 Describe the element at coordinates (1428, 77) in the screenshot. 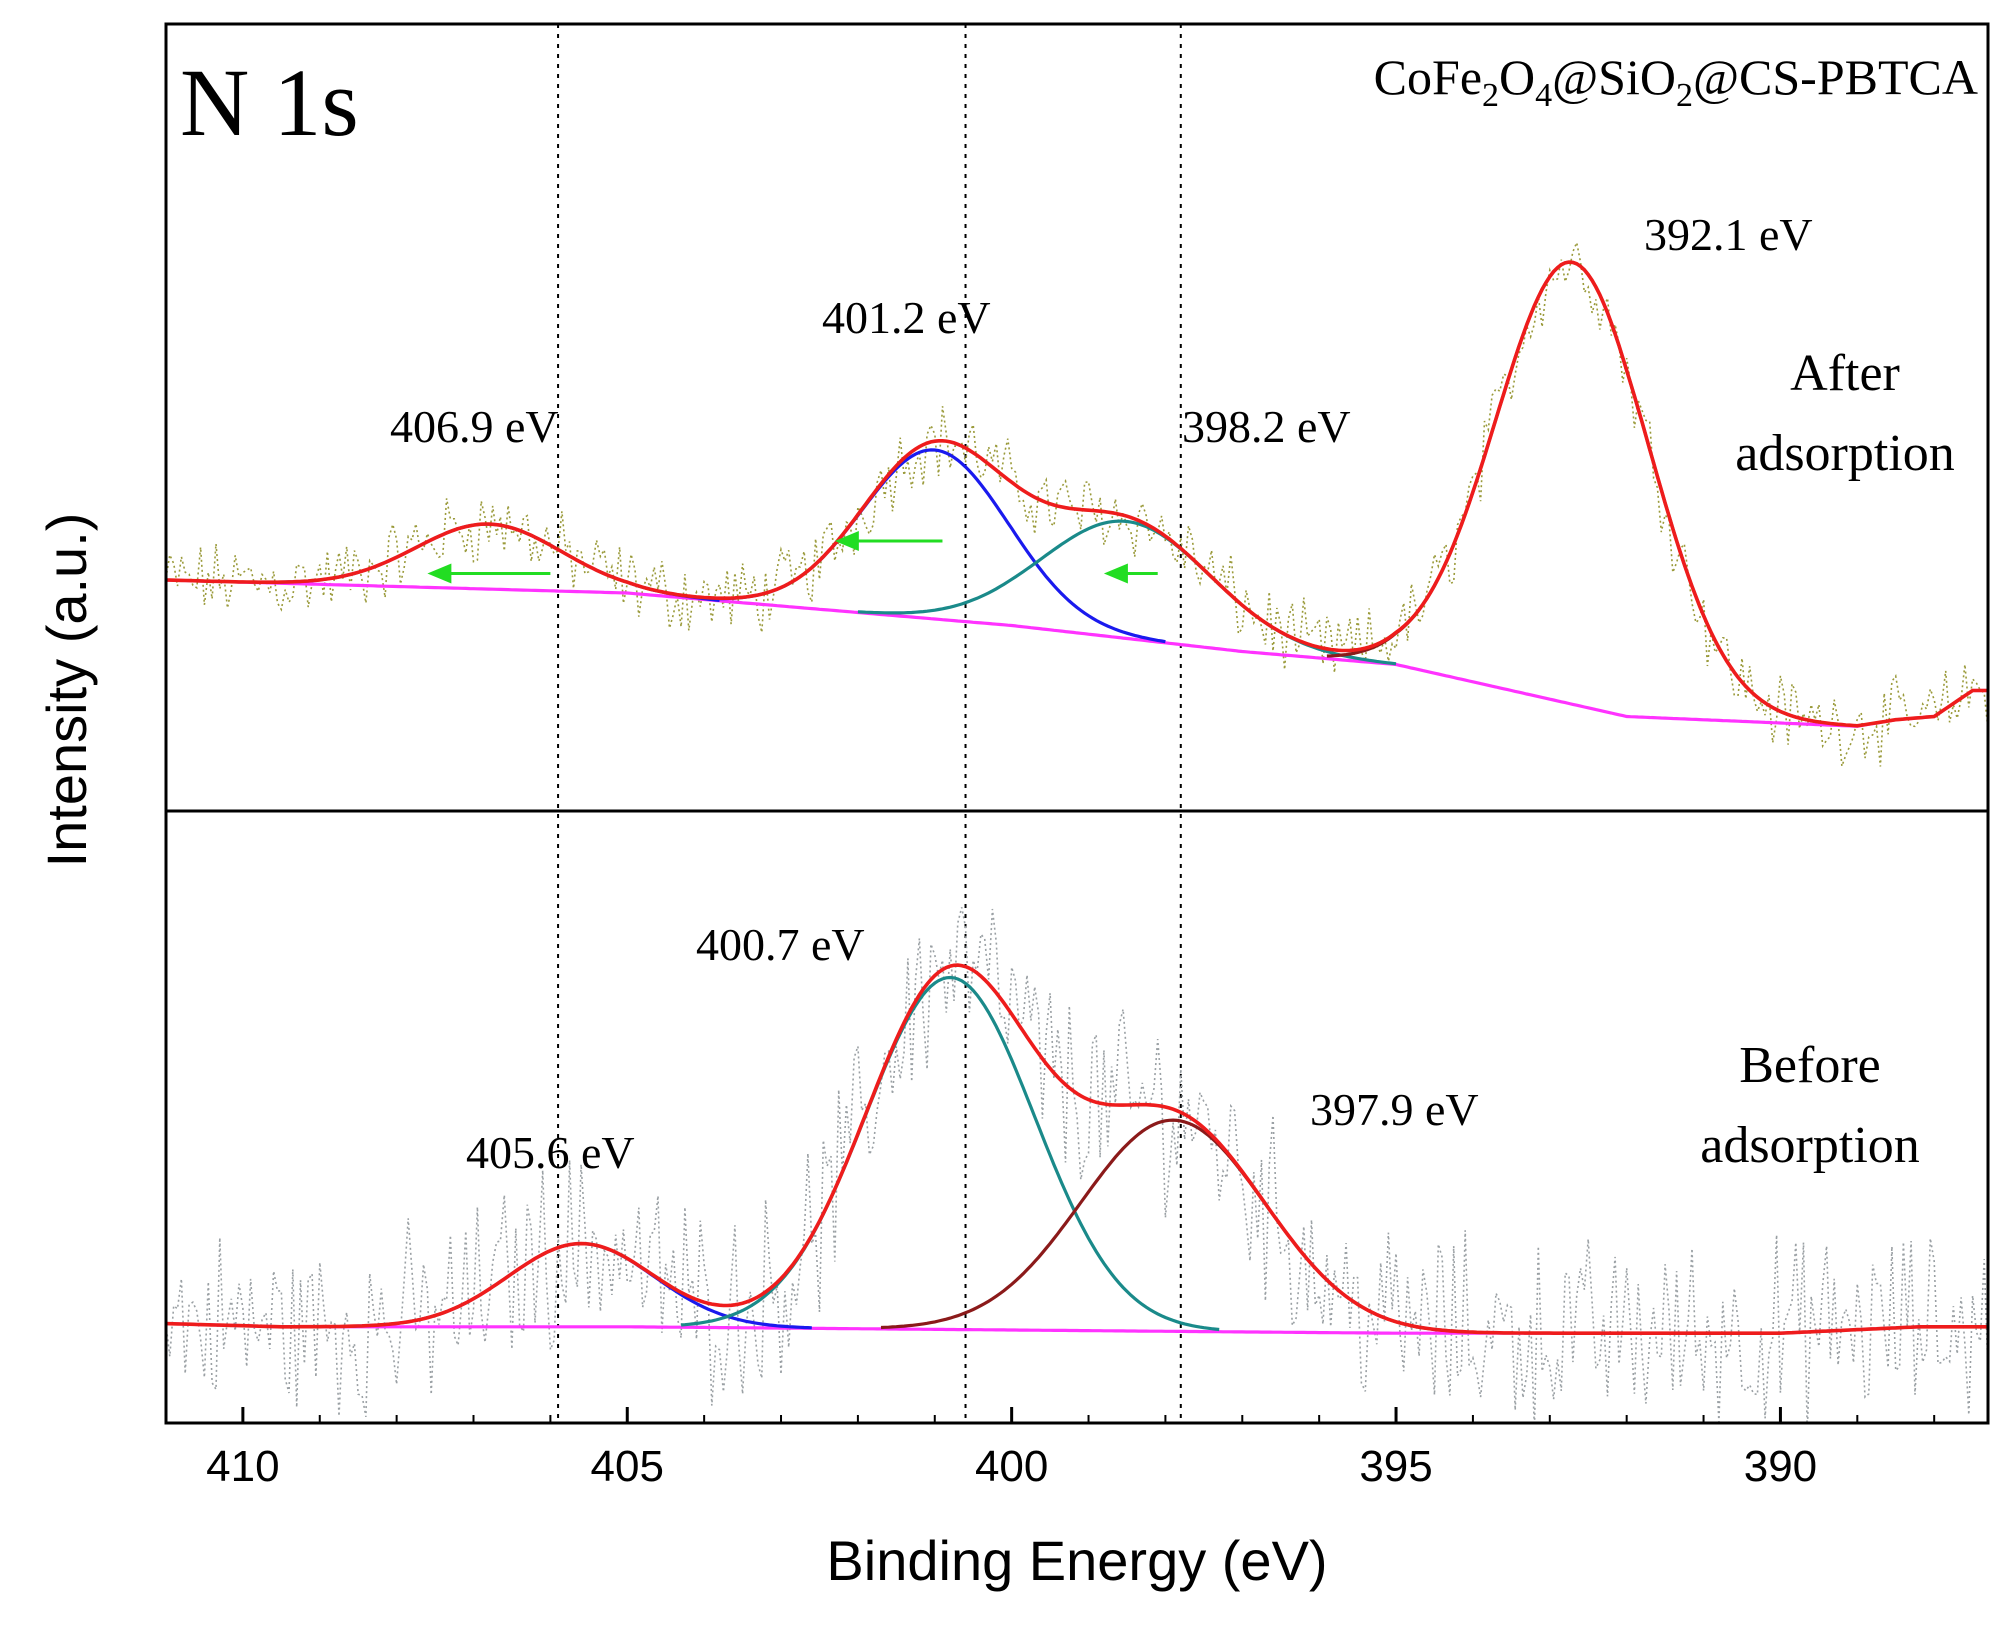

I see `title-part-1: CoFe` at that location.